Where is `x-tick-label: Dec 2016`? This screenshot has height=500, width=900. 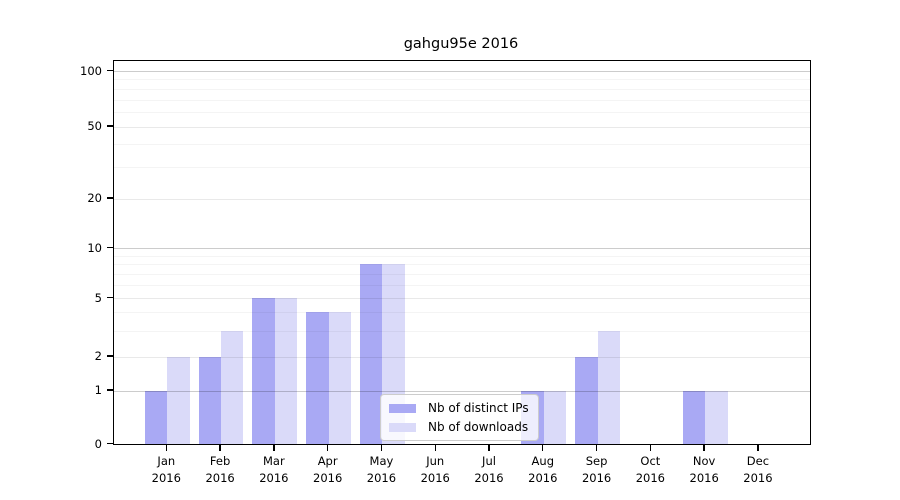
x-tick-label: Dec 2016 is located at coordinates (758, 469).